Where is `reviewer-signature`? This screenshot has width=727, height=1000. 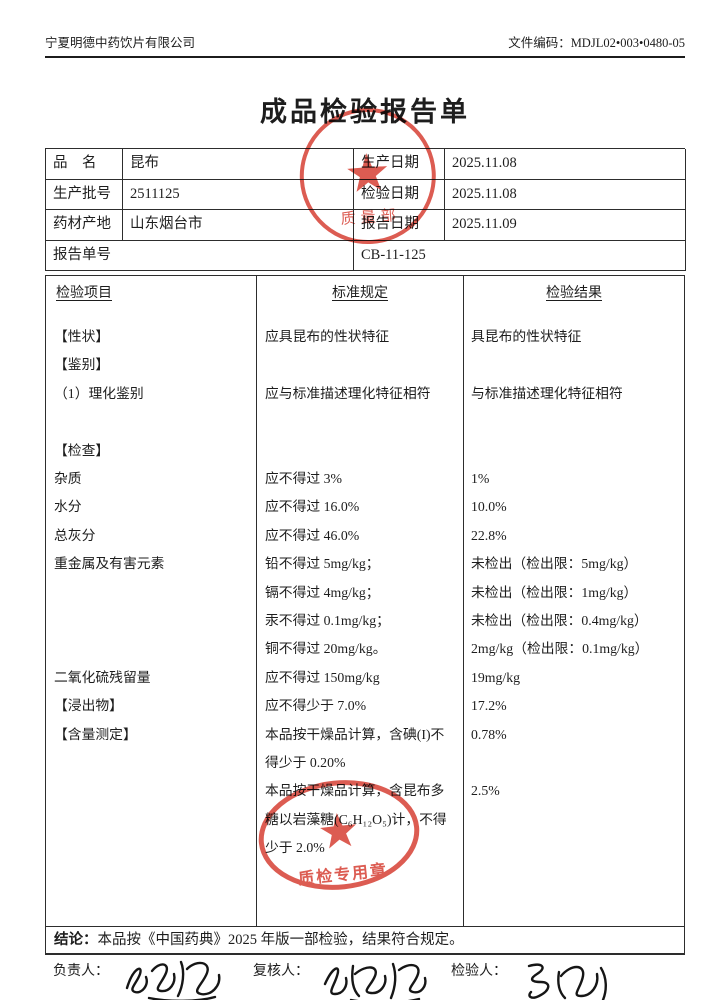 reviewer-signature is located at coordinates (375, 981).